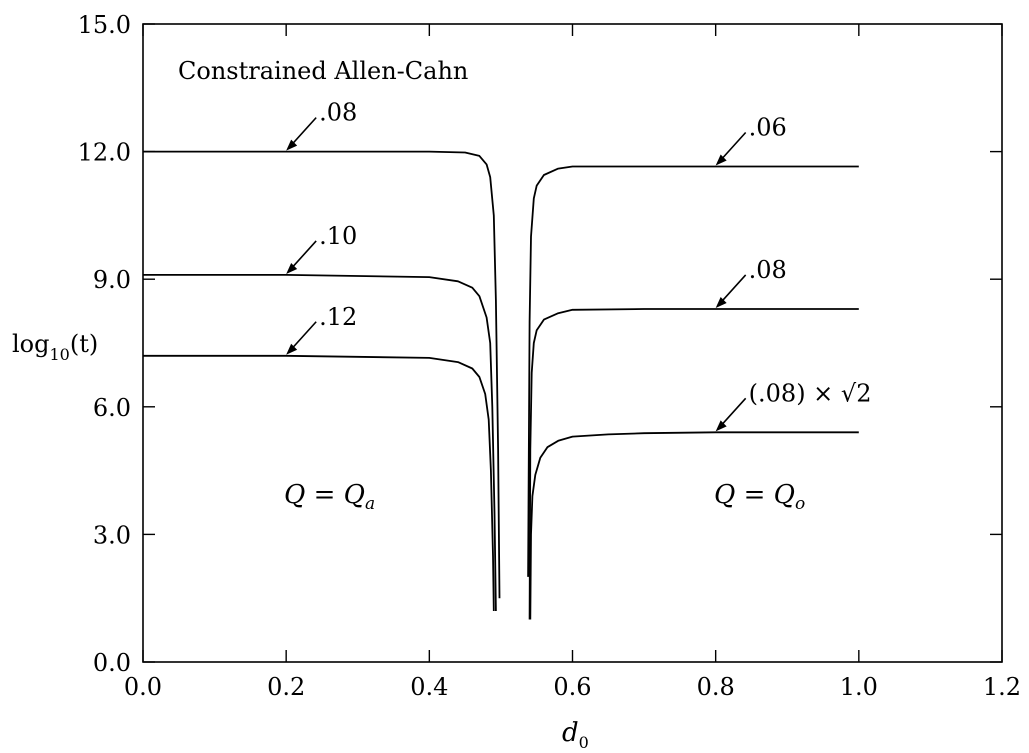  Describe the element at coordinates (55, 347) in the screenshot. I see `y-axis-label: log10(t)` at that location.